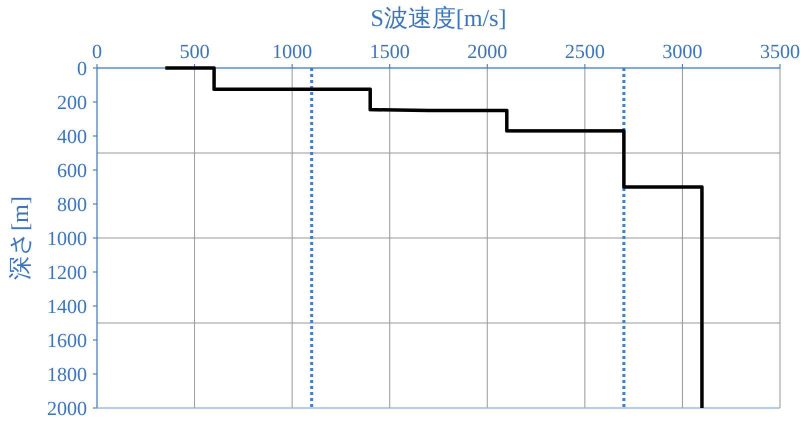 This screenshot has height=426, width=810. Describe the element at coordinates (72, 171) in the screenshot. I see `y-tick-label: 600` at that location.